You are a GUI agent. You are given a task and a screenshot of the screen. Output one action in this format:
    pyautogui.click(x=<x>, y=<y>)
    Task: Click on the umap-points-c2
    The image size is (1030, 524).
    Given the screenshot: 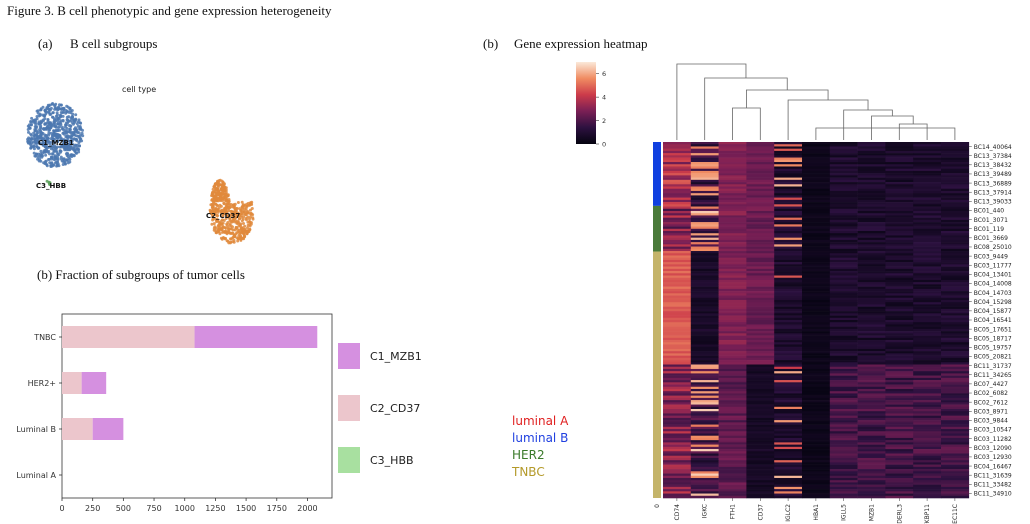 What is the action you would take?
    pyautogui.click(x=231, y=211)
    